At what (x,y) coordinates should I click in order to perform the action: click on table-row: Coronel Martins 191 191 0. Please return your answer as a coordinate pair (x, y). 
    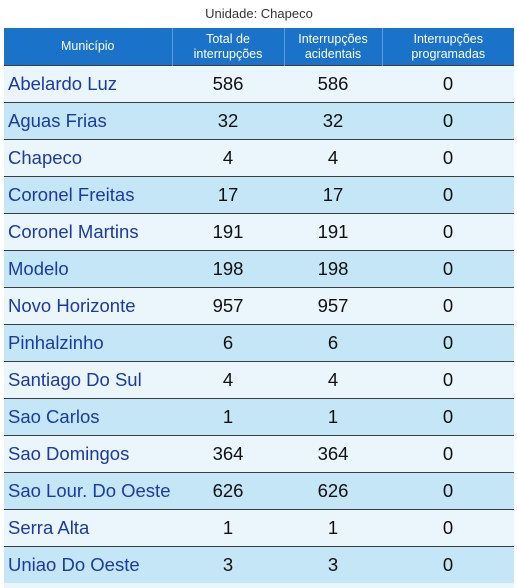
    Looking at the image, I should click on (259, 232).